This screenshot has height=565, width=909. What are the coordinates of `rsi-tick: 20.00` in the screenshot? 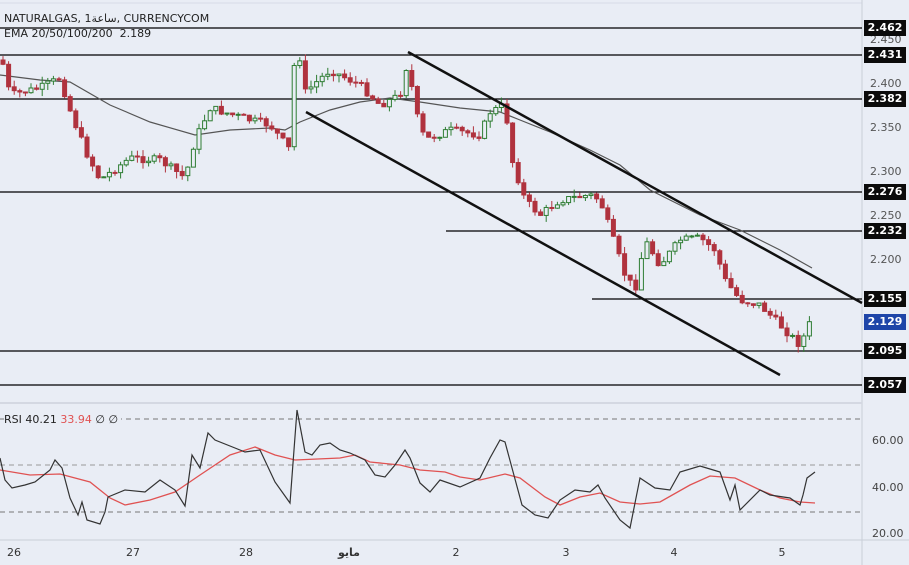 It's located at (888, 533).